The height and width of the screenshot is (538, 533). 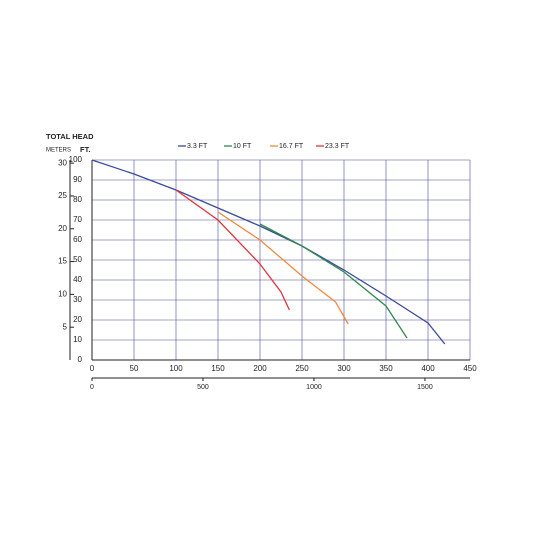 I want to click on y2-tick-label: 10, so click(x=62, y=293).